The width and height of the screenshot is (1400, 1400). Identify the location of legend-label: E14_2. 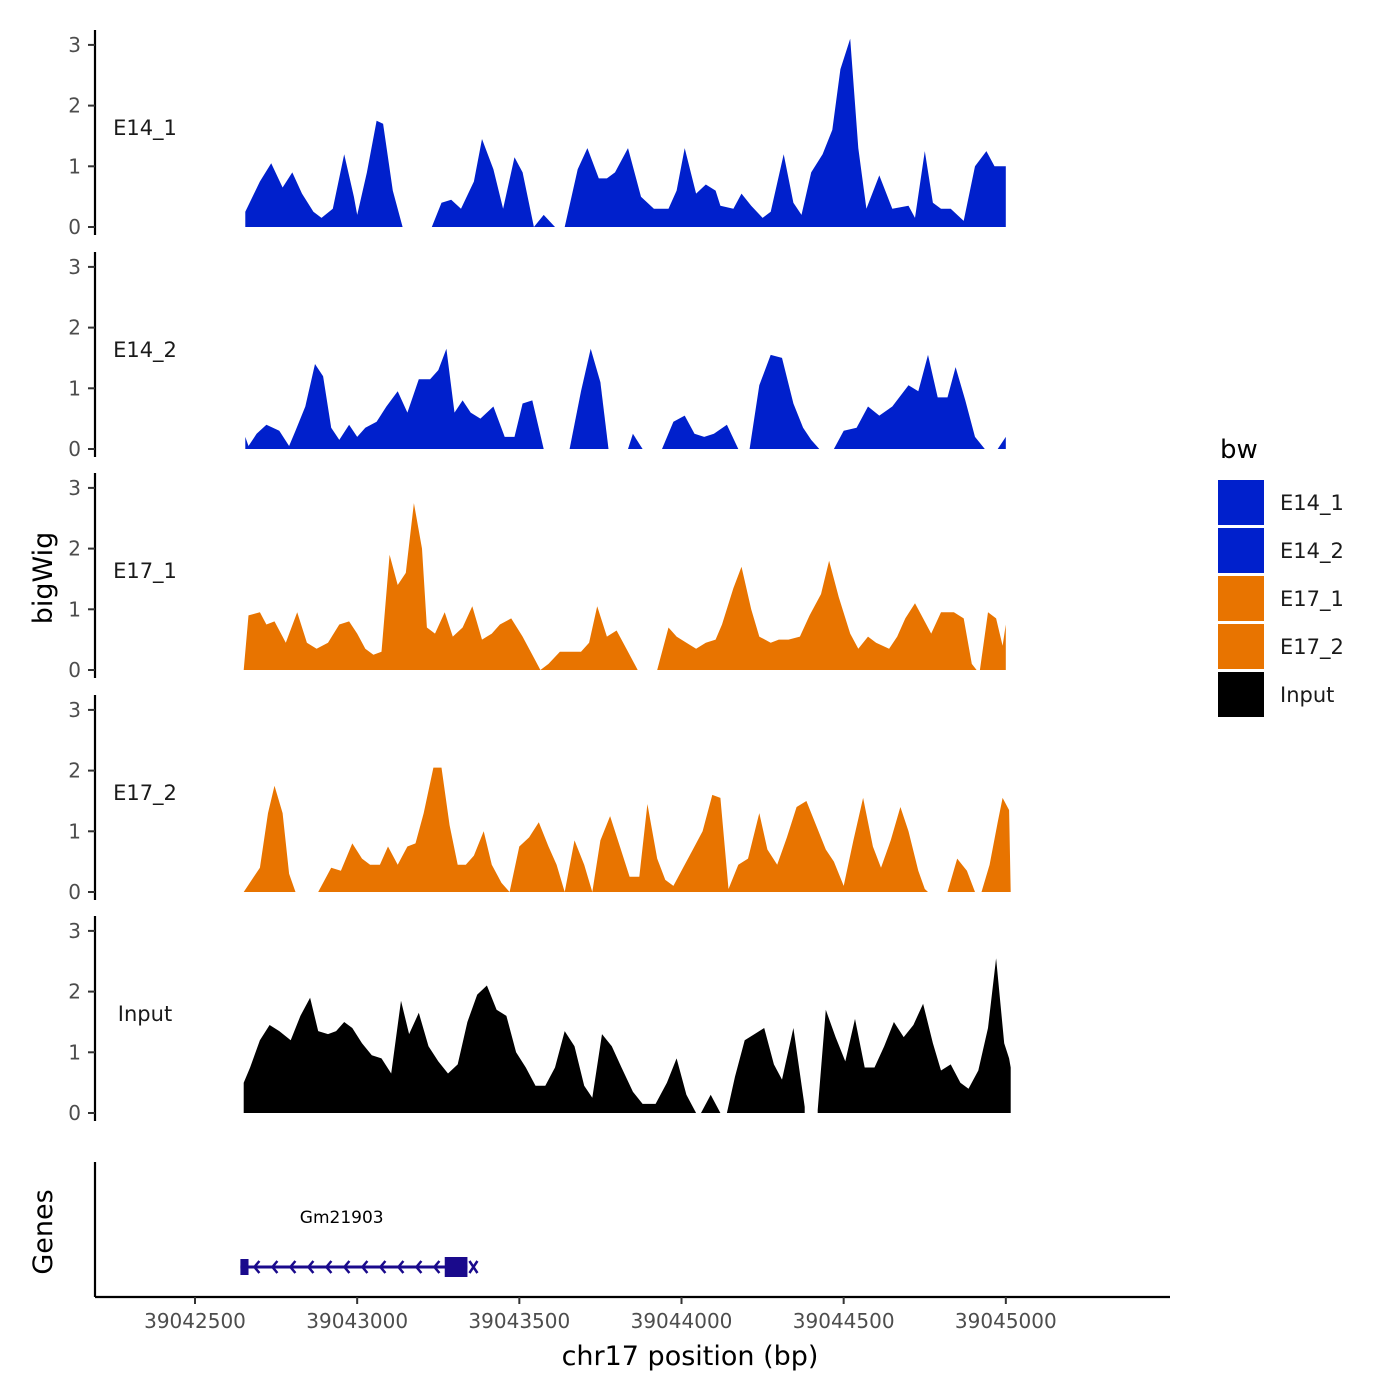
(1312, 551).